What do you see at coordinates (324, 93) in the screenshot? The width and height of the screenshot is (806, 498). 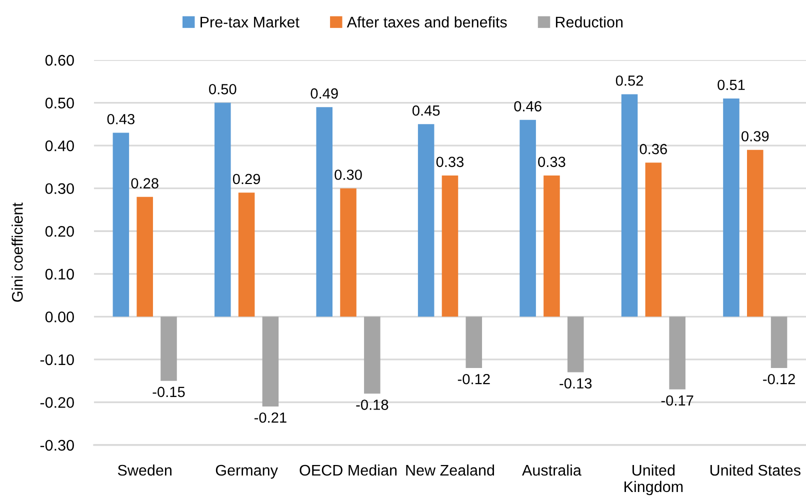 I see `data-label: 0.49` at bounding box center [324, 93].